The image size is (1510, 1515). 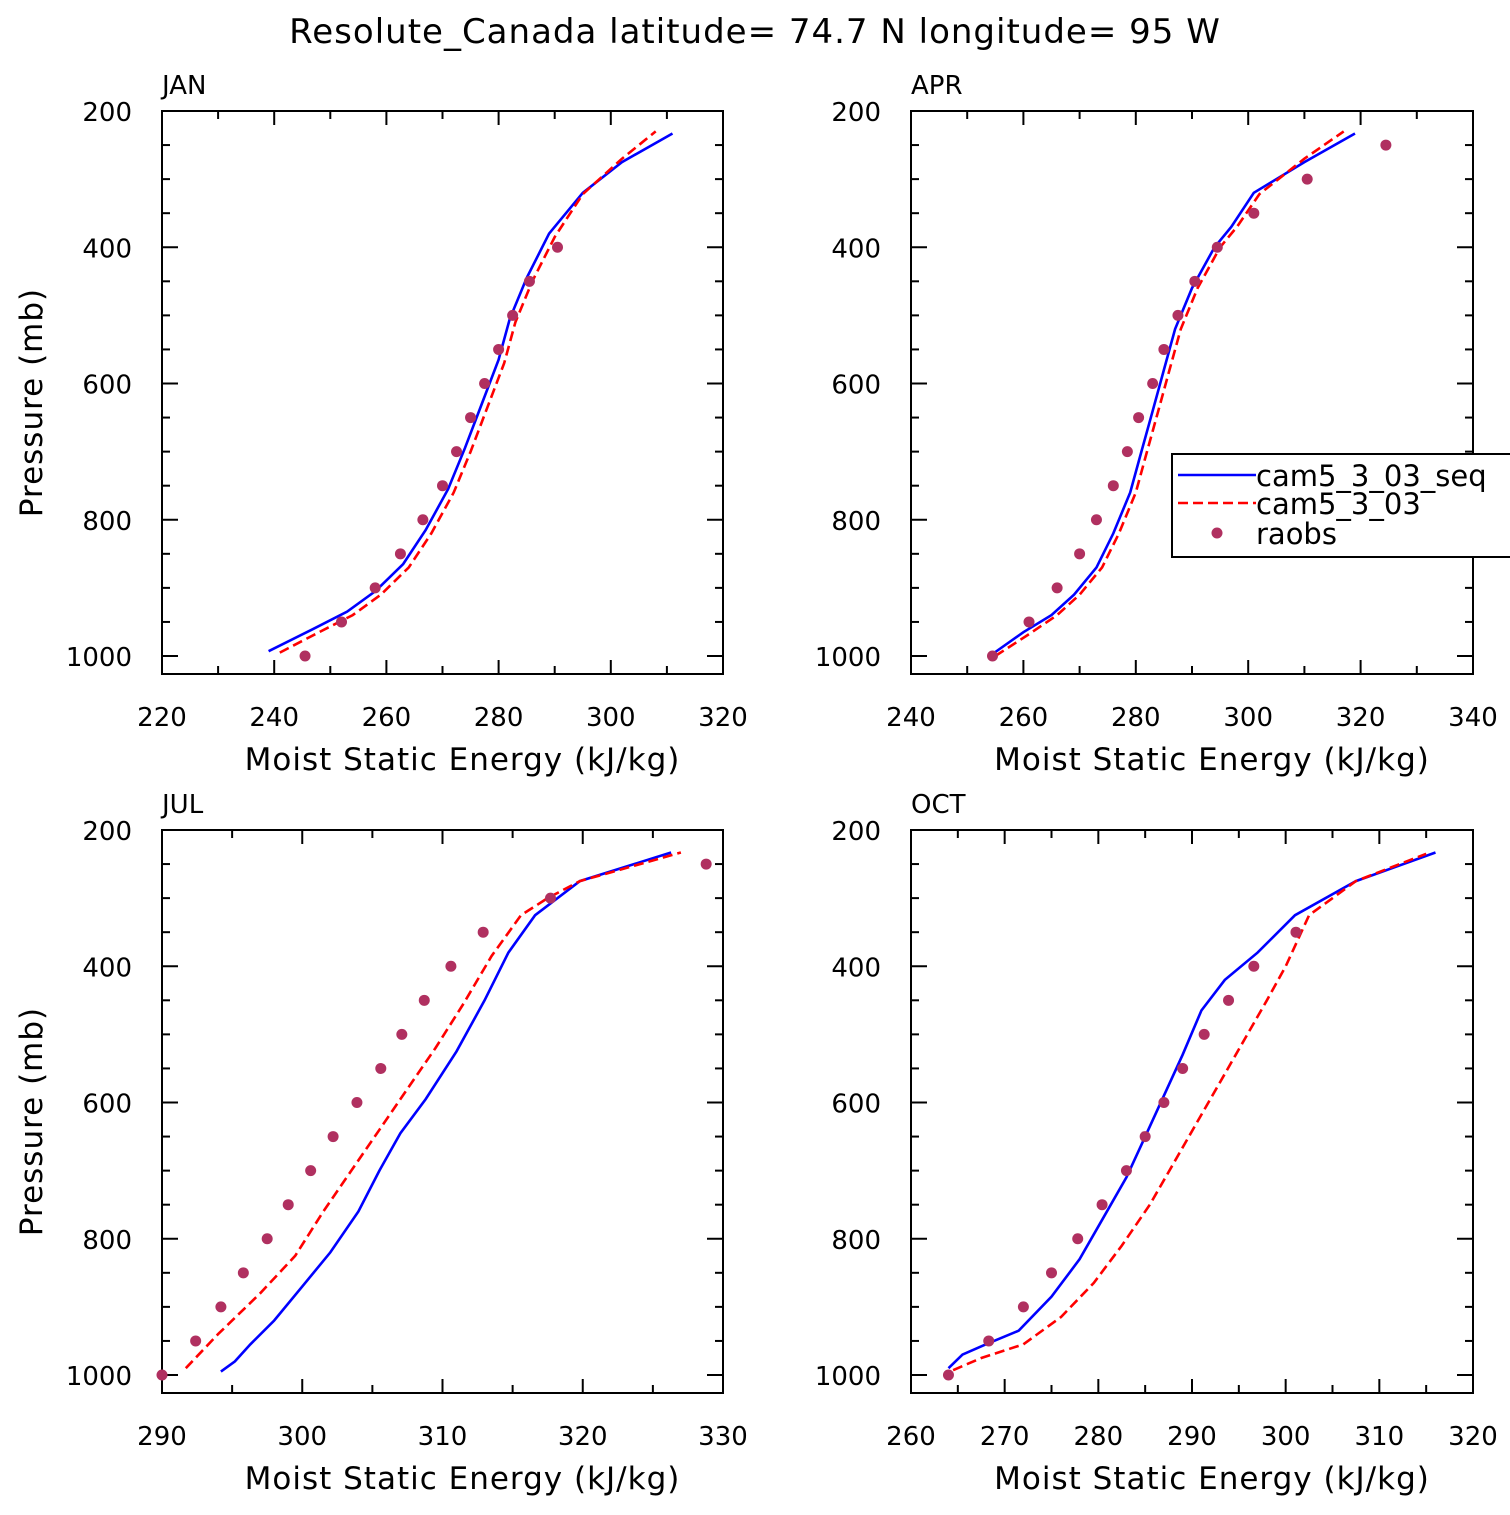 I want to click on legend-box, so click(x=1340, y=505).